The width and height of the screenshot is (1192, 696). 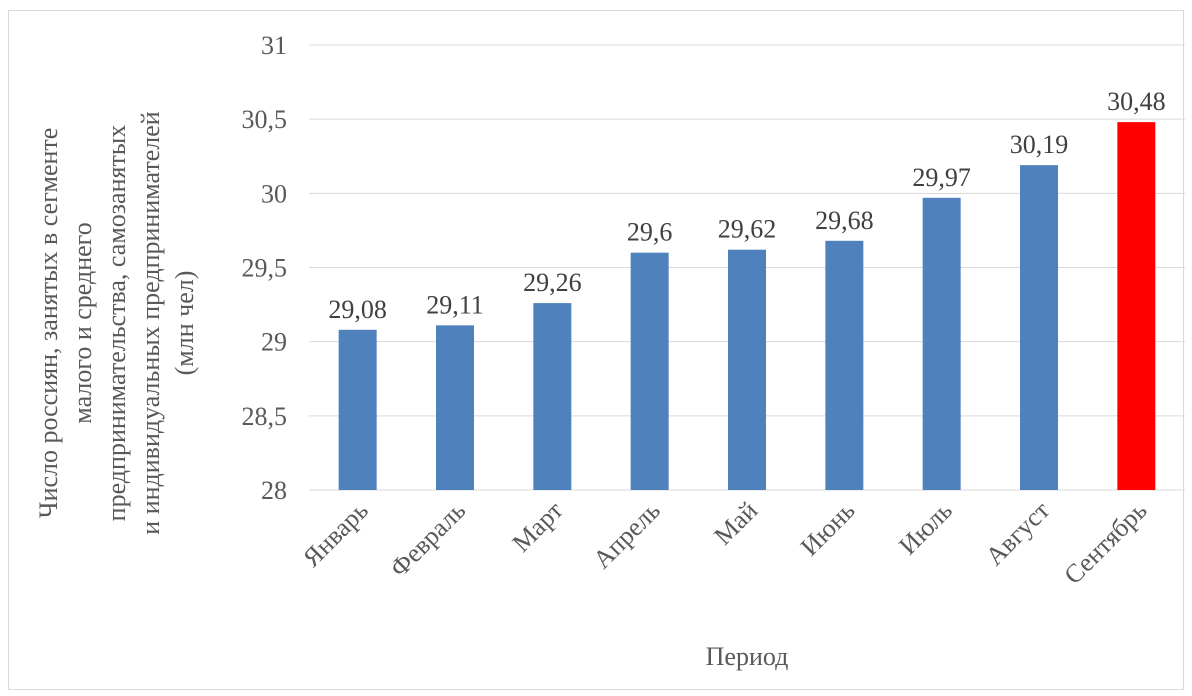 What do you see at coordinates (274, 45) in the screenshot?
I see `y-tick-label: 31` at bounding box center [274, 45].